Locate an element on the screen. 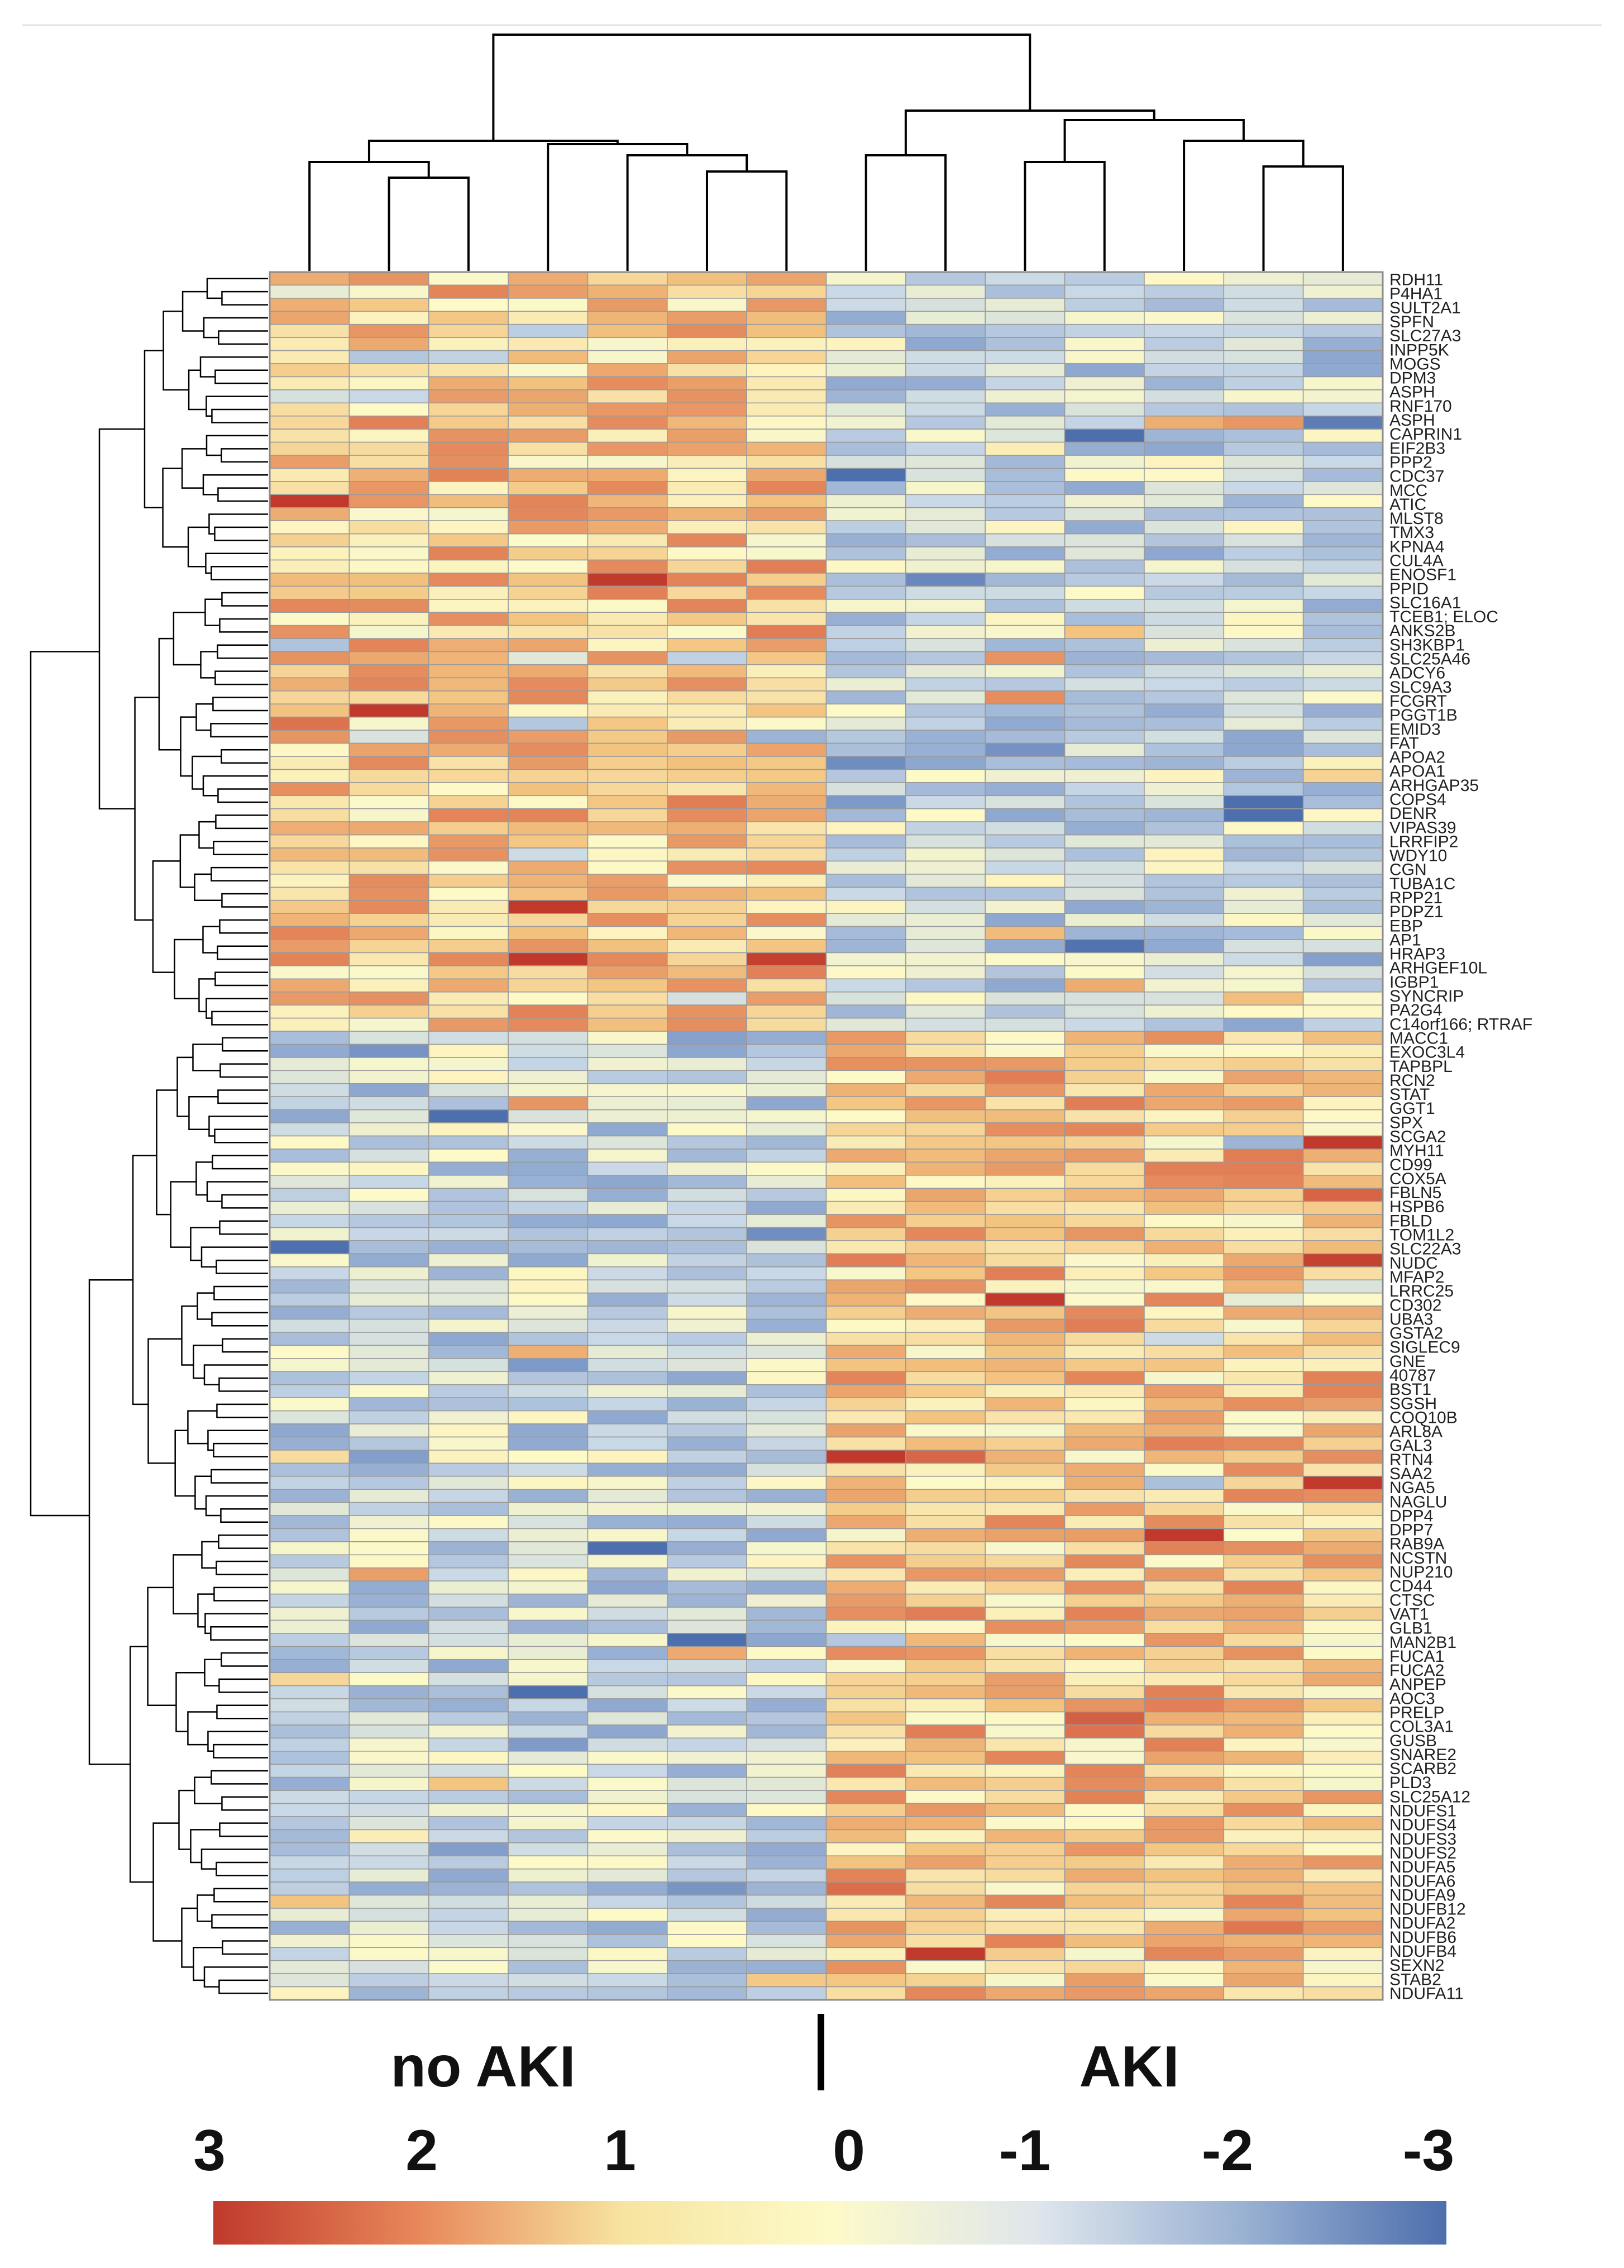 The width and height of the screenshot is (1624, 2268). gene-label: NDUFS1 is located at coordinates (1422, 1811).